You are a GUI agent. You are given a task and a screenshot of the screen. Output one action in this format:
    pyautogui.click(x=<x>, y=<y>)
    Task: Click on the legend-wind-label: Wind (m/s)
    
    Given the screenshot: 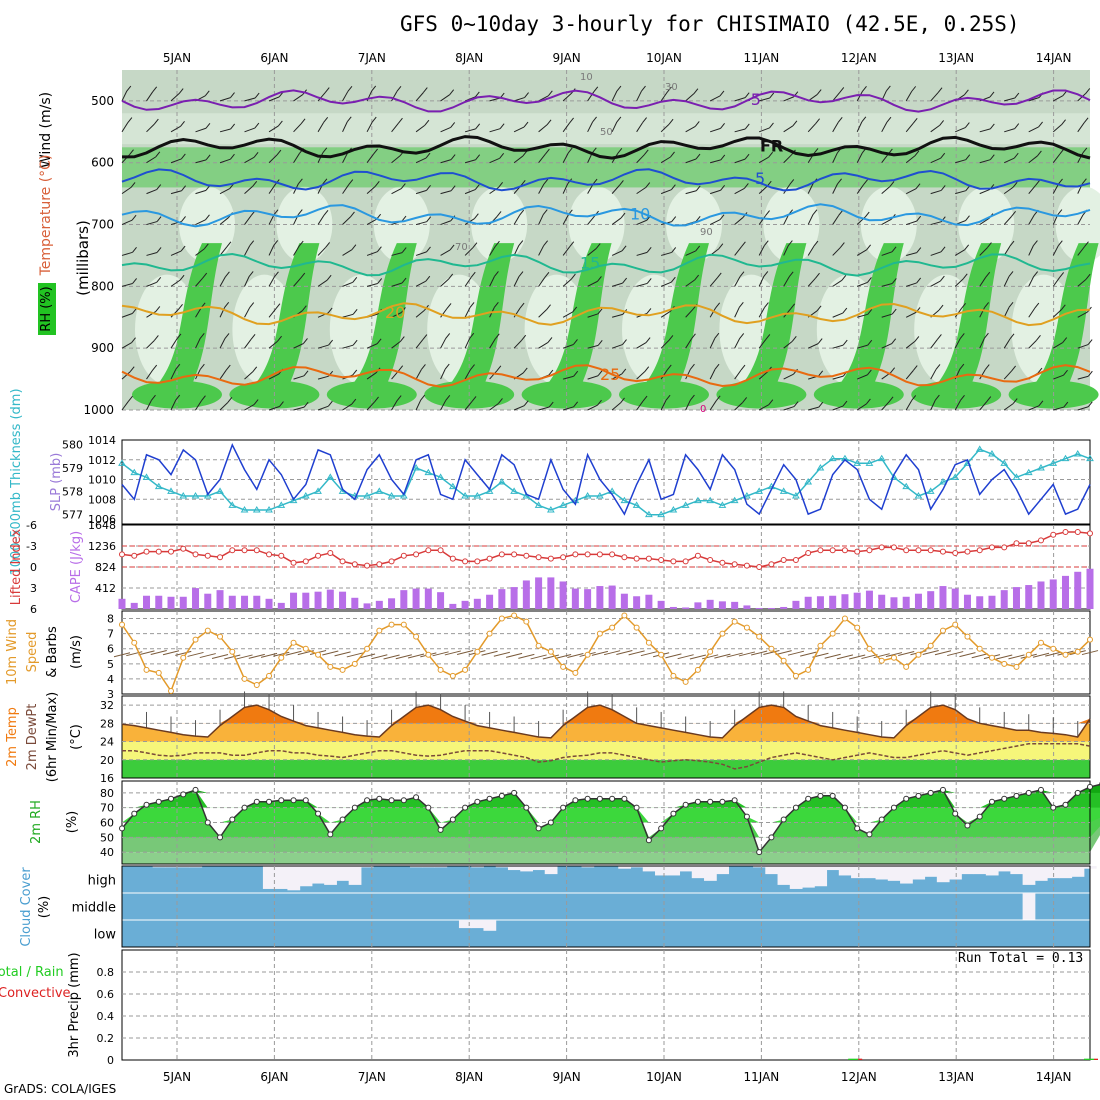 What is the action you would take?
    pyautogui.click(x=46, y=130)
    